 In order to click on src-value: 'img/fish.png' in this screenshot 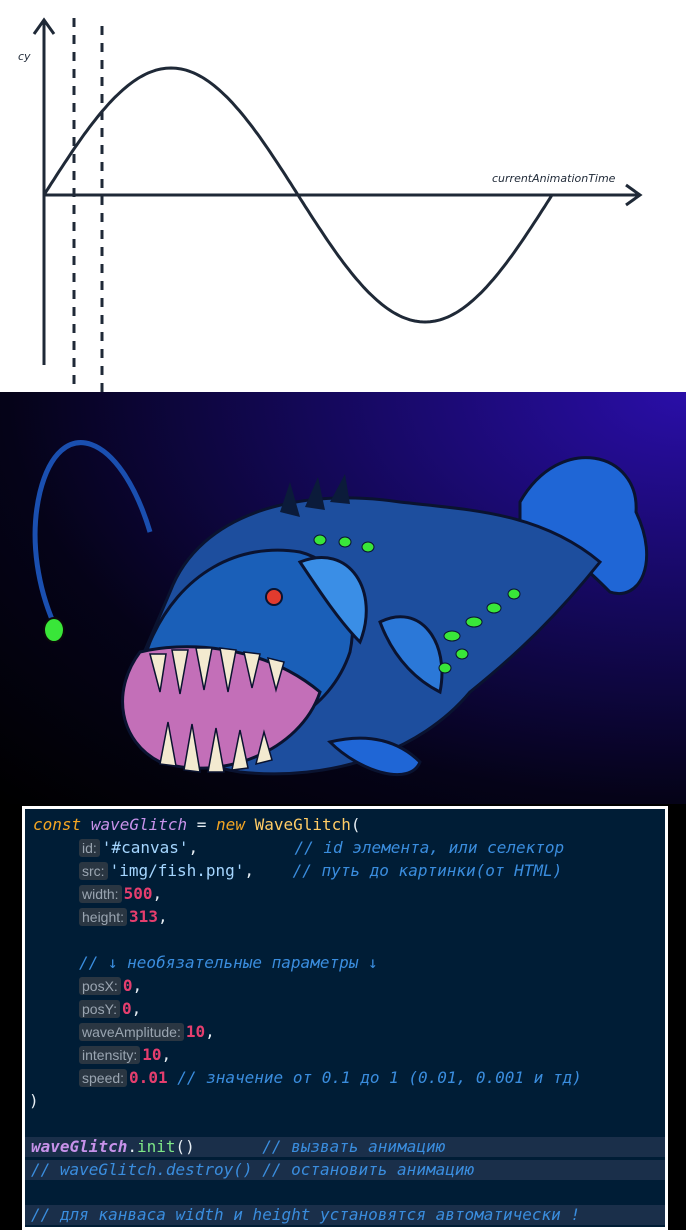, I will do `click(177, 870)`.